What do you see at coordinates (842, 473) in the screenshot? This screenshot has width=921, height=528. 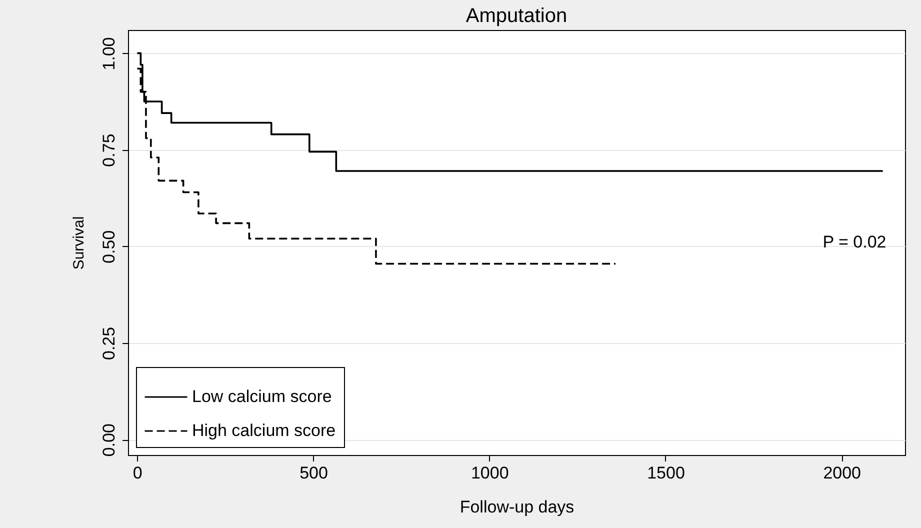 I see `x-tick-label: 2000` at bounding box center [842, 473].